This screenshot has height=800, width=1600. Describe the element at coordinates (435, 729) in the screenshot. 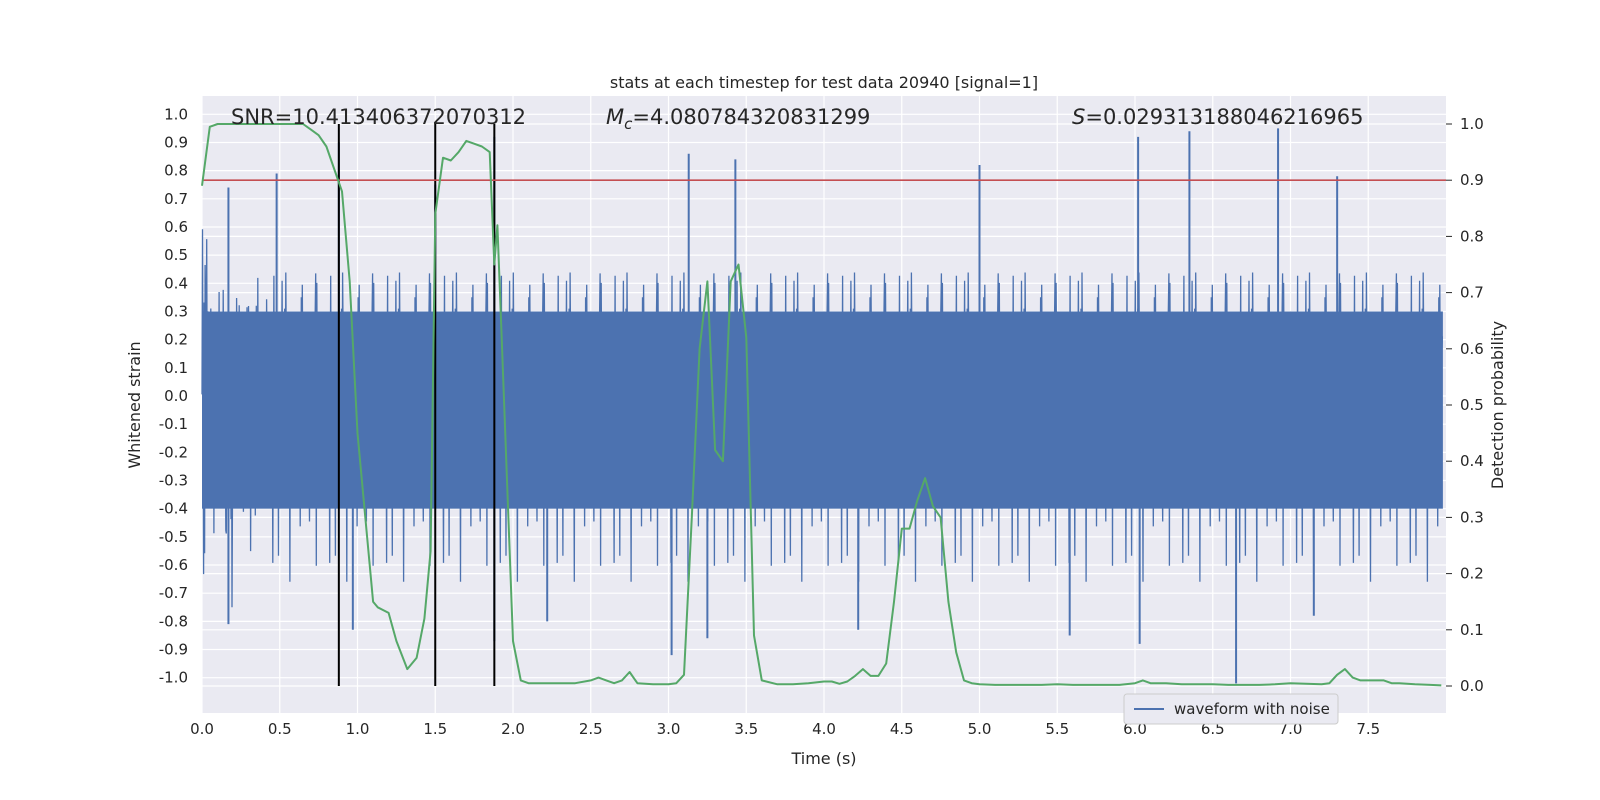

I see `x-tick-label: 1.5` at that location.